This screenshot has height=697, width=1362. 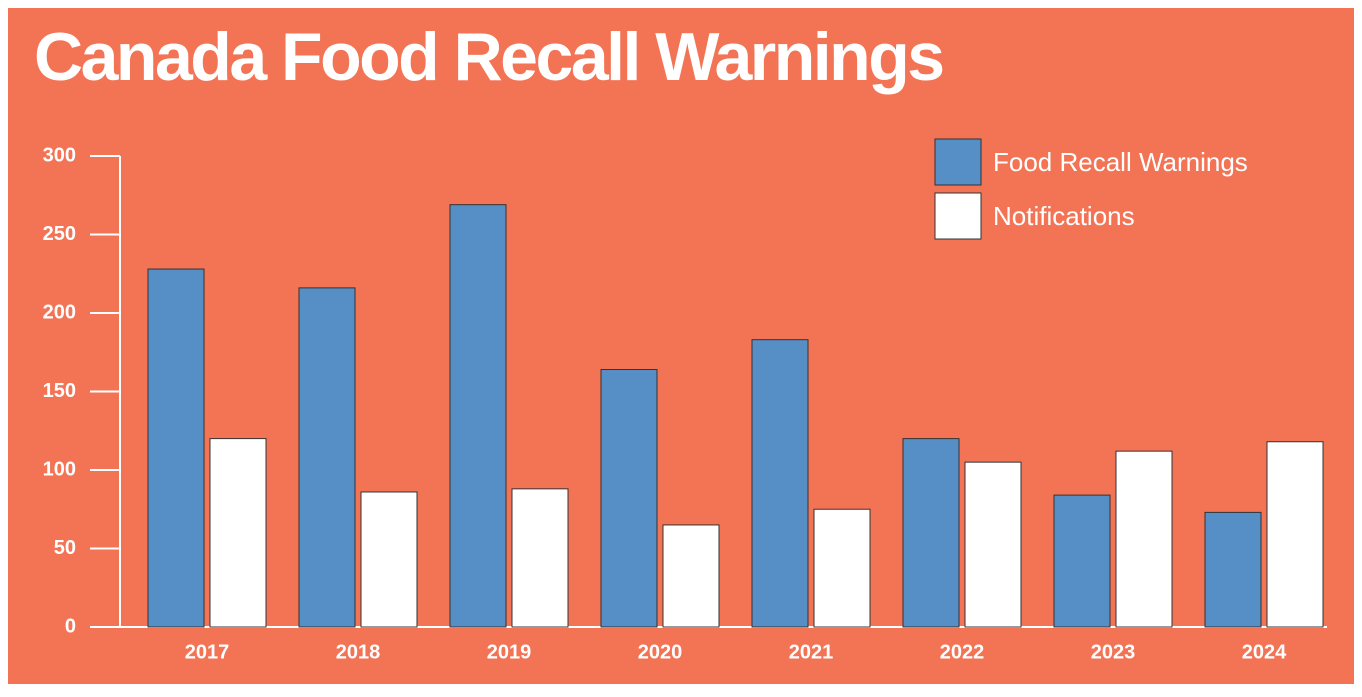 I want to click on y-tick-label: 200, so click(x=59, y=312).